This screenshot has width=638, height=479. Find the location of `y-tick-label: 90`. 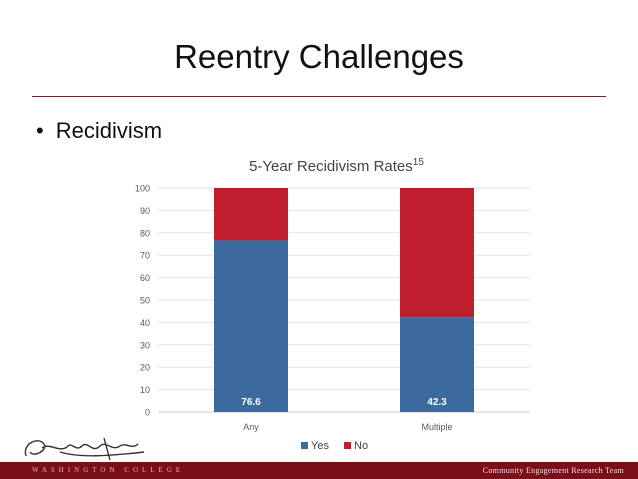

y-tick-label: 90 is located at coordinates (145, 211).